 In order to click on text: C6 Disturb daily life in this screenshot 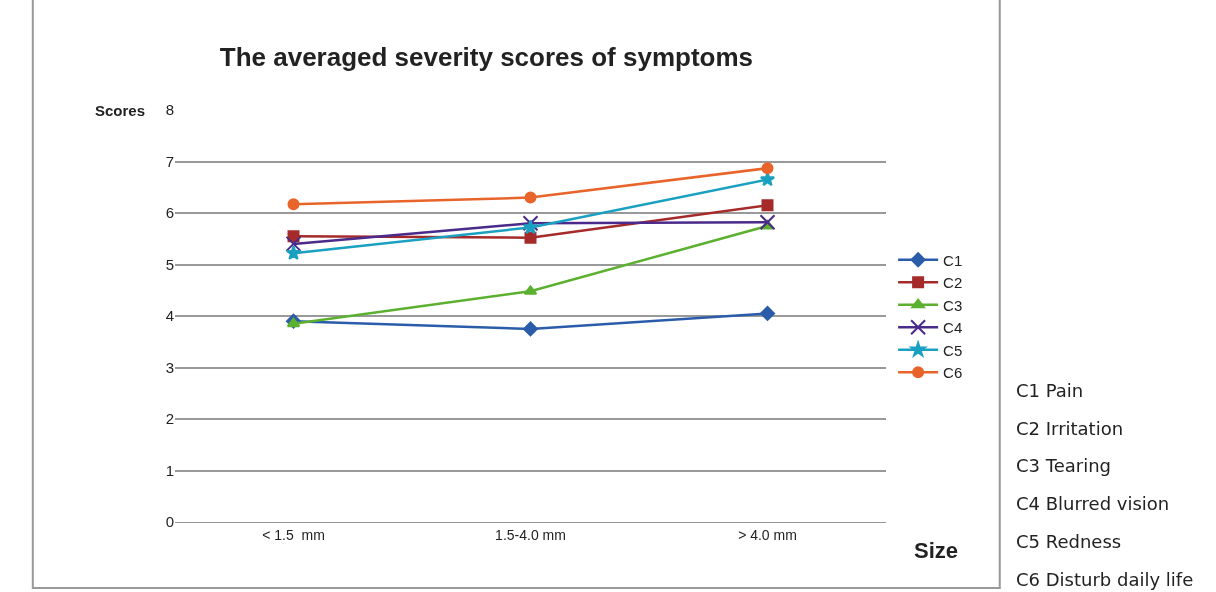, I will do `click(1105, 579)`.